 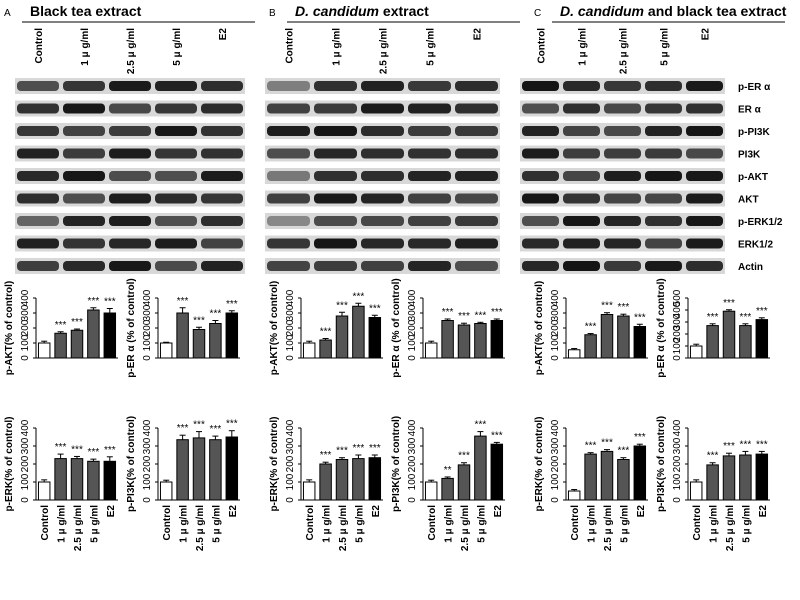 I want to click on blot-label: p-ERK1/2, so click(x=760, y=222).